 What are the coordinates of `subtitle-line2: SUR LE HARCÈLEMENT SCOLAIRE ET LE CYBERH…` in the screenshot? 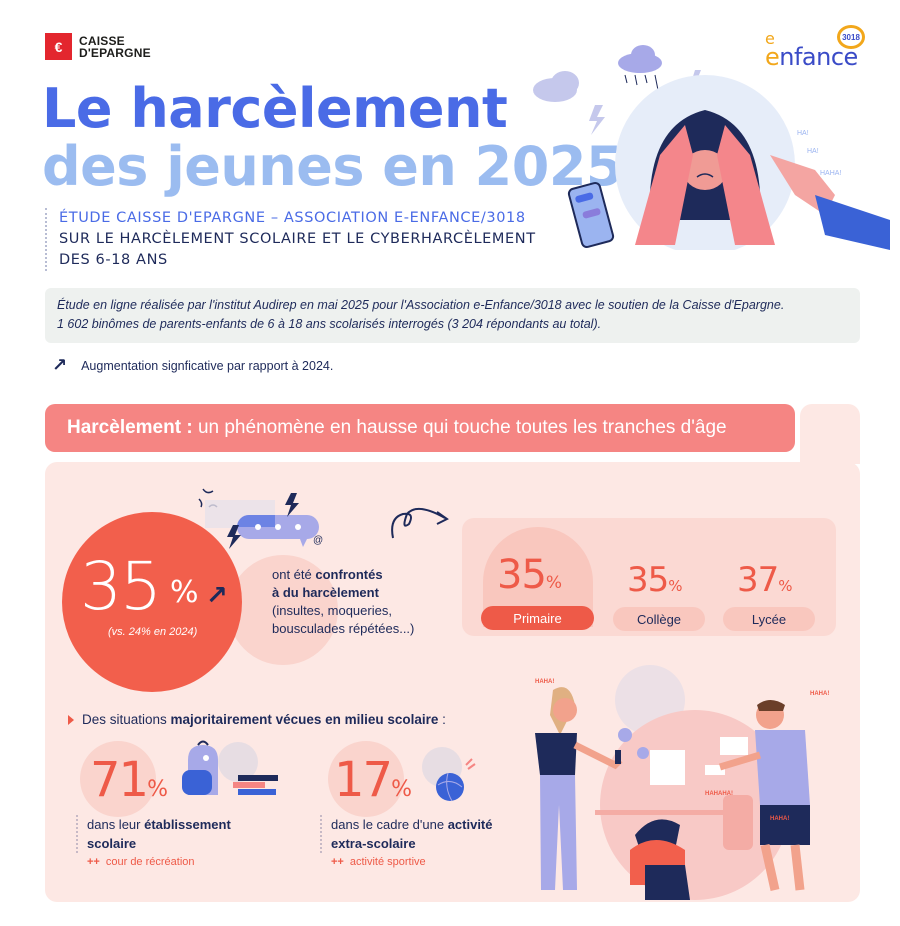 It's located at (297, 239).